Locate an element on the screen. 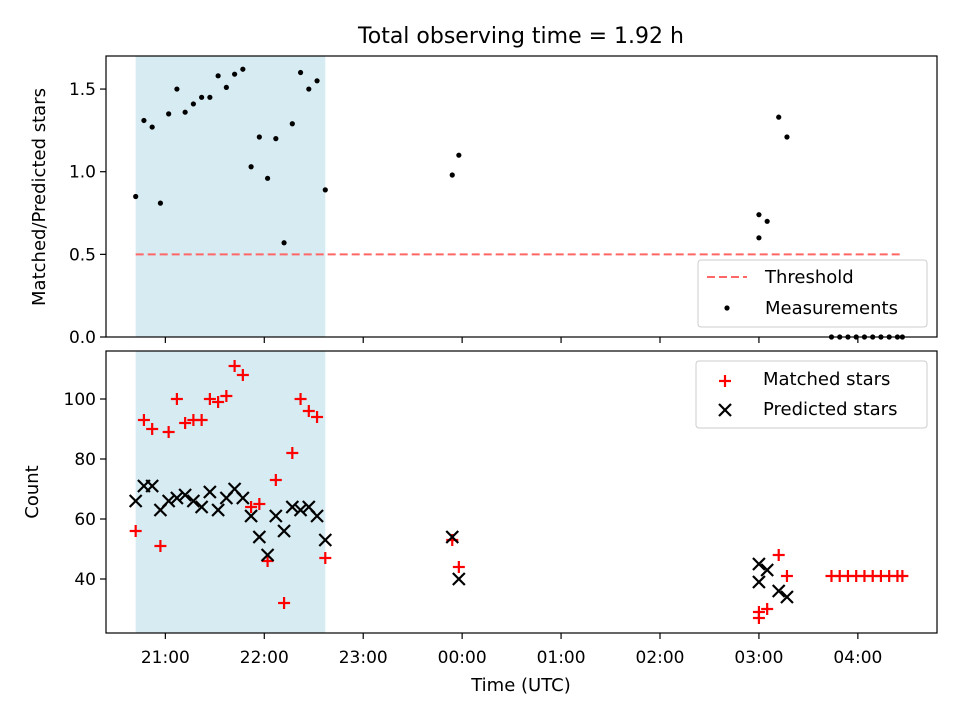 Image resolution: width=960 pixels, height=720 pixels. x-tick-label: 23:00 is located at coordinates (363, 658).